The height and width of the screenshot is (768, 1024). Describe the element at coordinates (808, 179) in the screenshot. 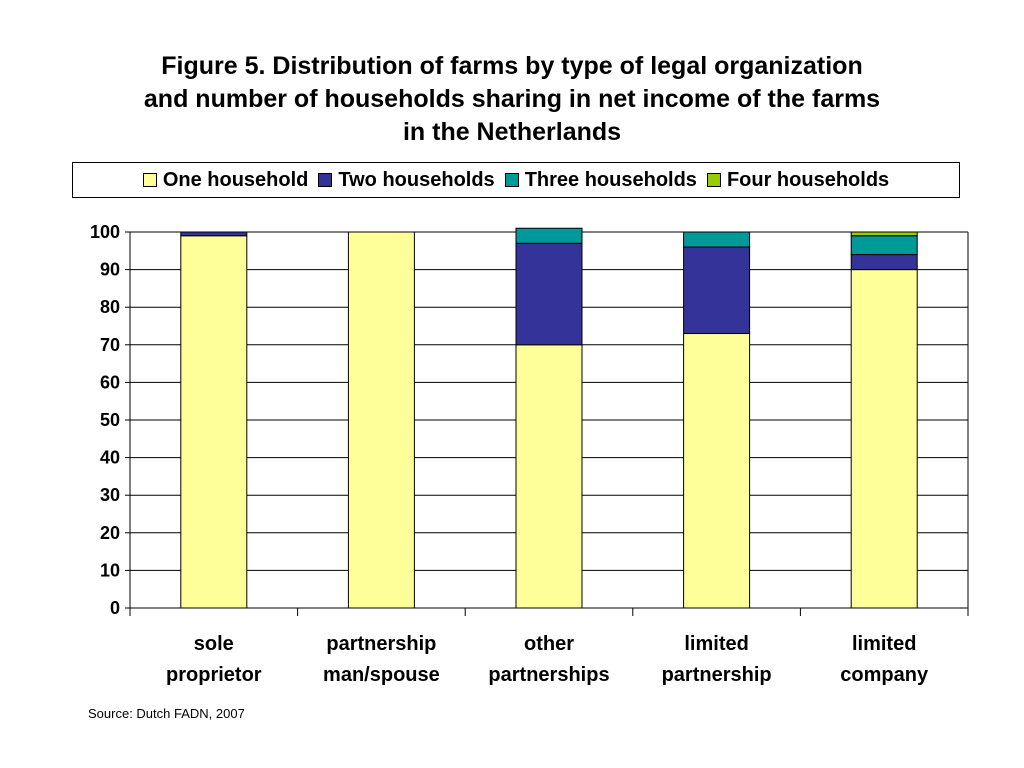

I see `legend-label-four-households: Four households` at that location.